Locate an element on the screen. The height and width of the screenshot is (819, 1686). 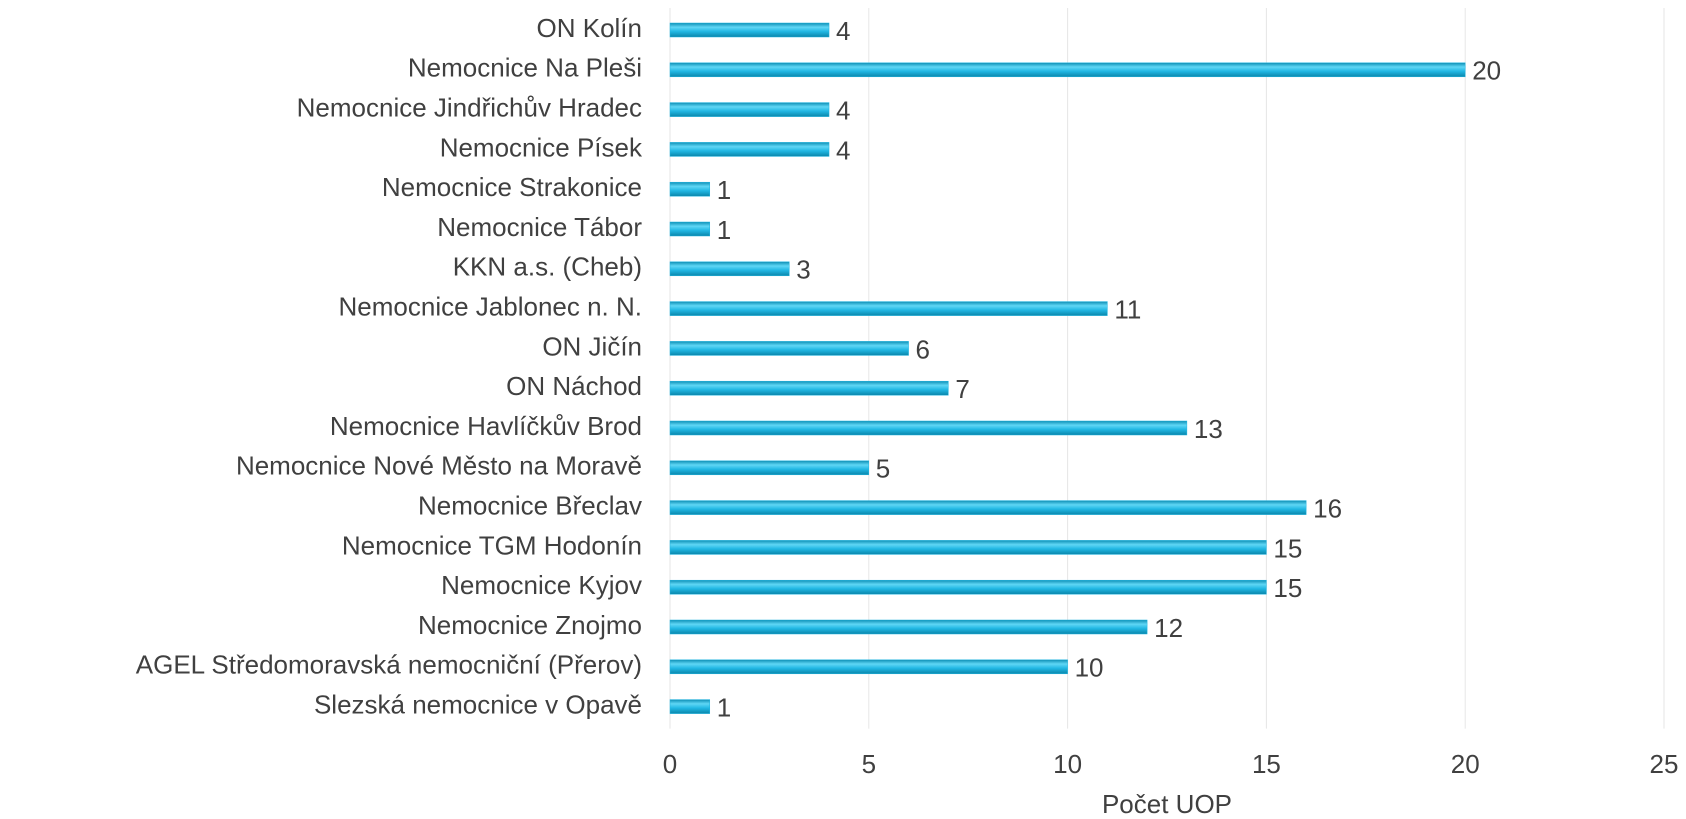
y-tick-label: Nemocnice Na Pleši is located at coordinates (525, 68).